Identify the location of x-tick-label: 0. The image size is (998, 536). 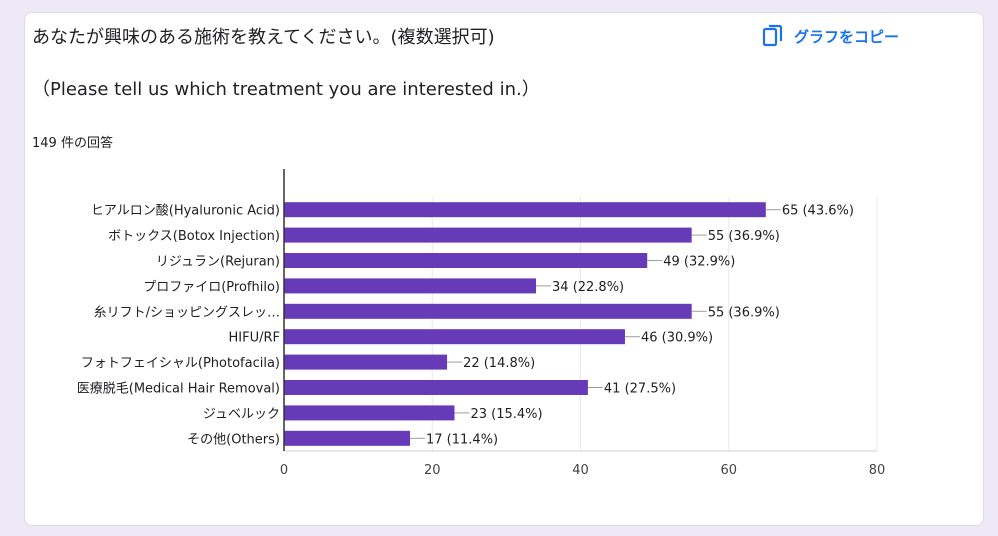
(284, 470).